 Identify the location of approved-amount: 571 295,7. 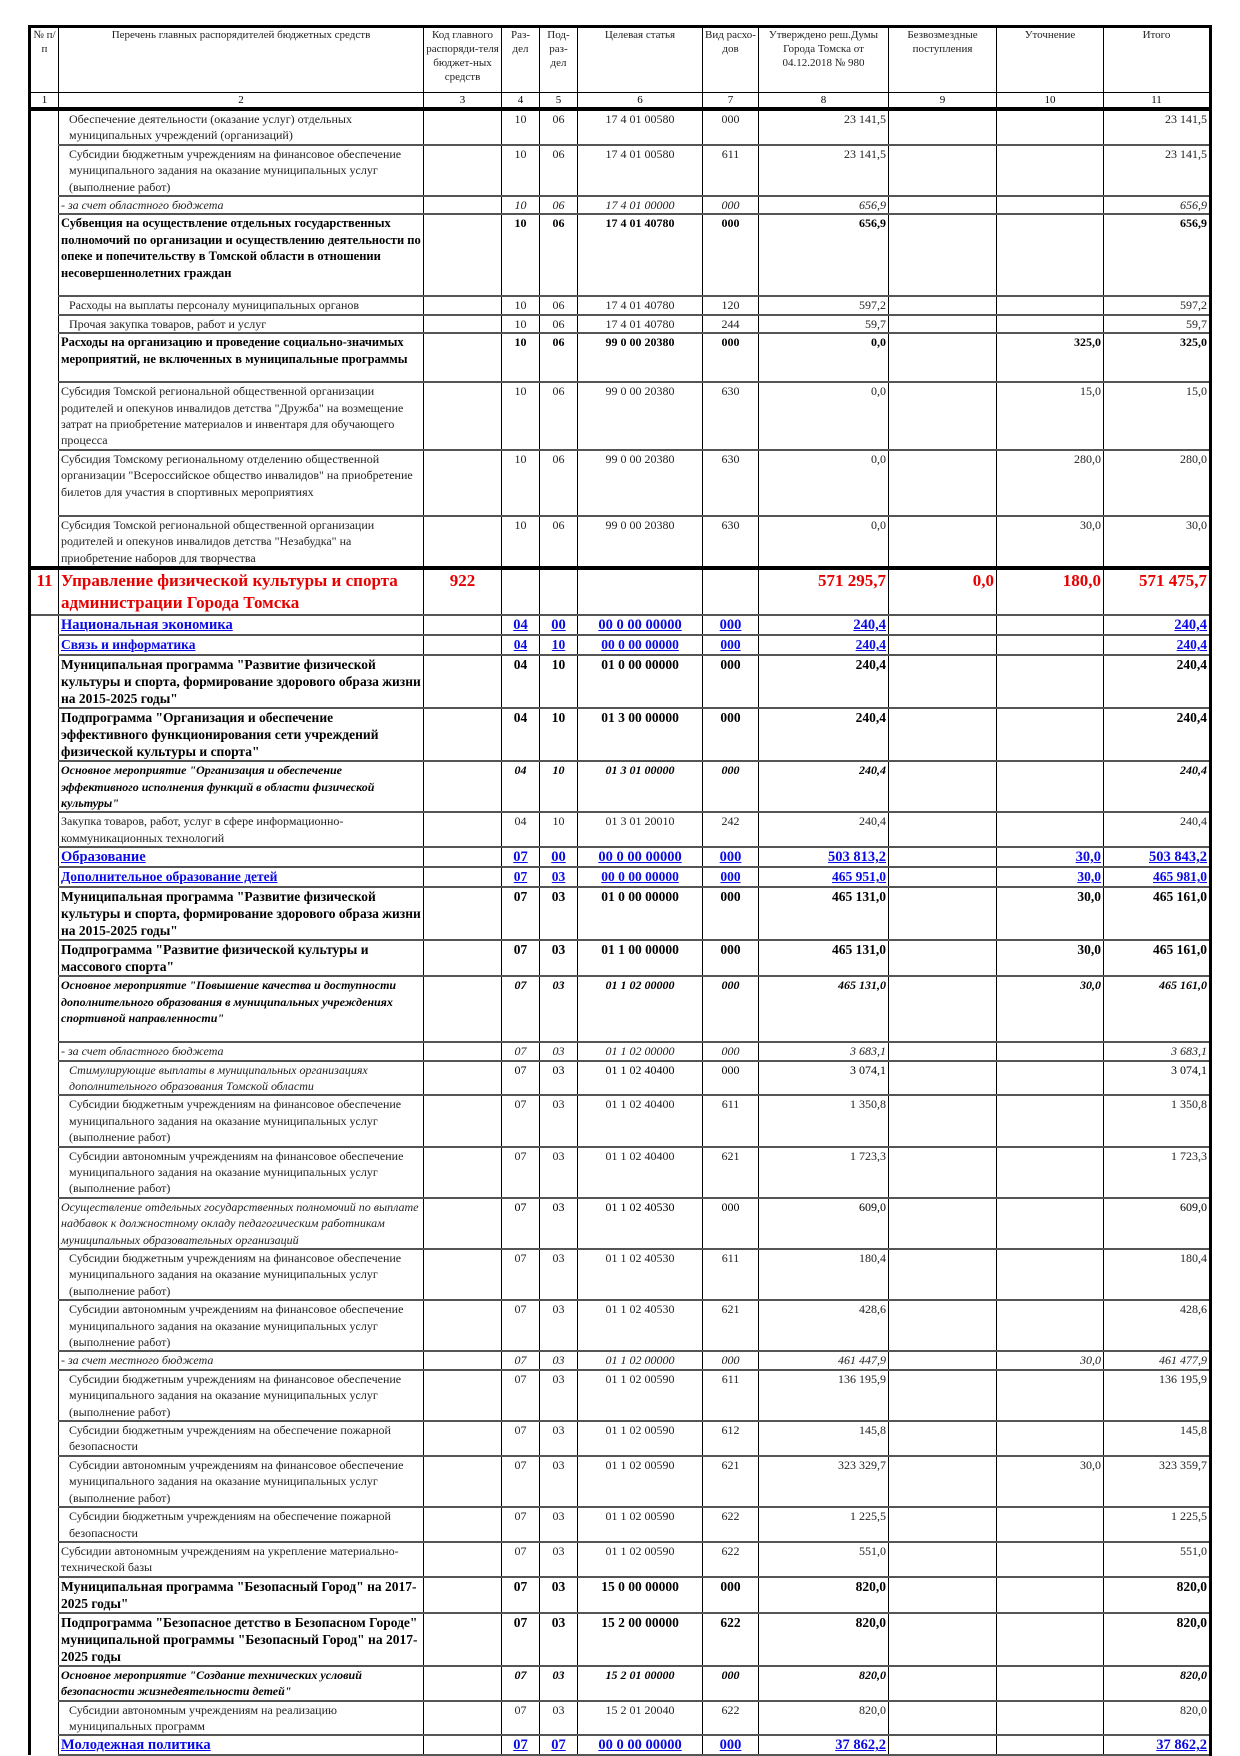
(823, 591).